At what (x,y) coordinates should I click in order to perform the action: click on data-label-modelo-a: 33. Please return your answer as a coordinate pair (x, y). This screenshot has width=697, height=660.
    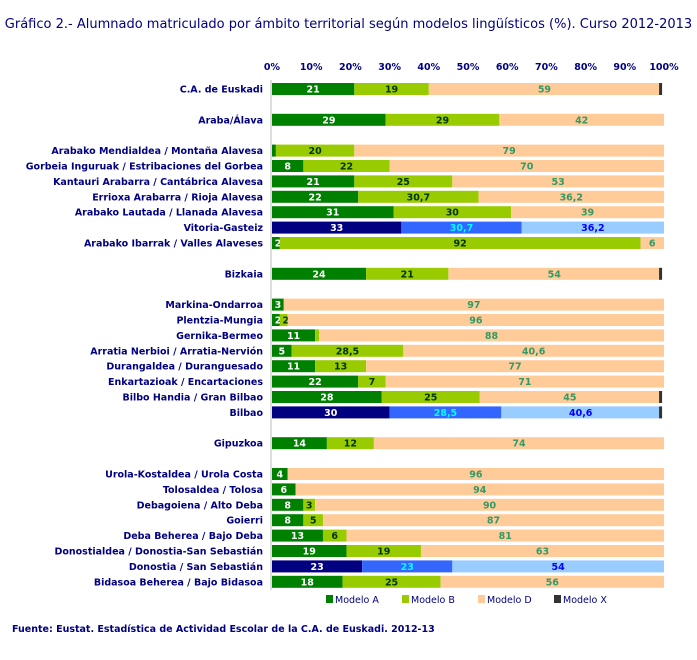
    Looking at the image, I should click on (336, 228).